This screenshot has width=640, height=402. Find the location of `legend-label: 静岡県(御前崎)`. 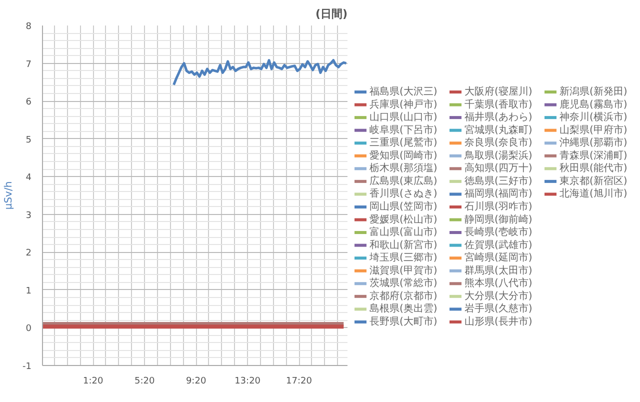

legend-label: 静岡県(御前崎) is located at coordinates (498, 219).